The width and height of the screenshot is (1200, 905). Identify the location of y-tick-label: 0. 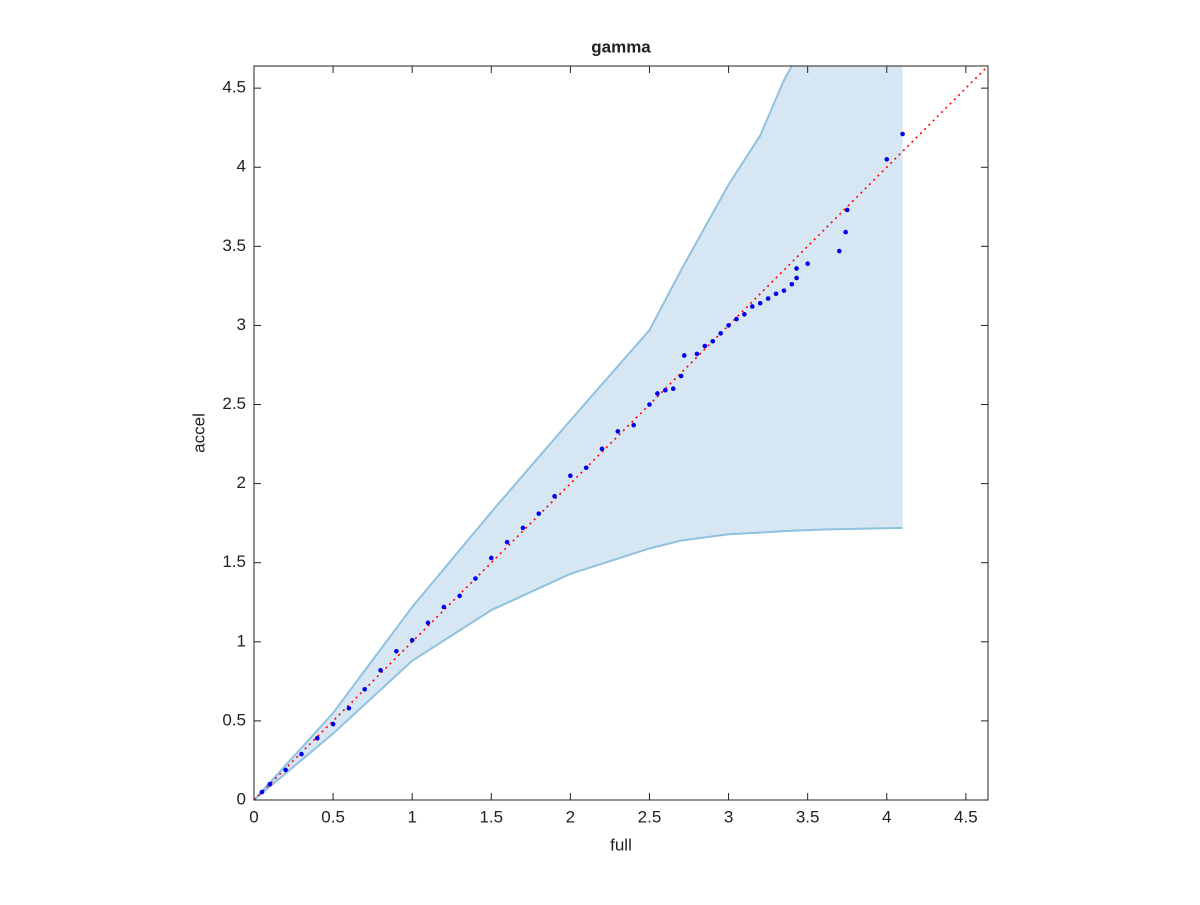
(241, 798).